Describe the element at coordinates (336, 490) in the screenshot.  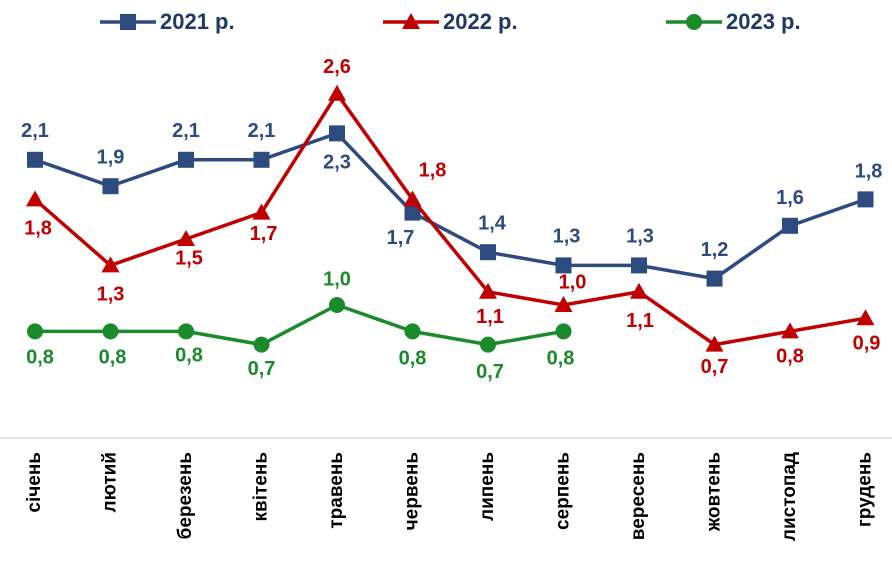
I see `x-tick-label: травень` at that location.